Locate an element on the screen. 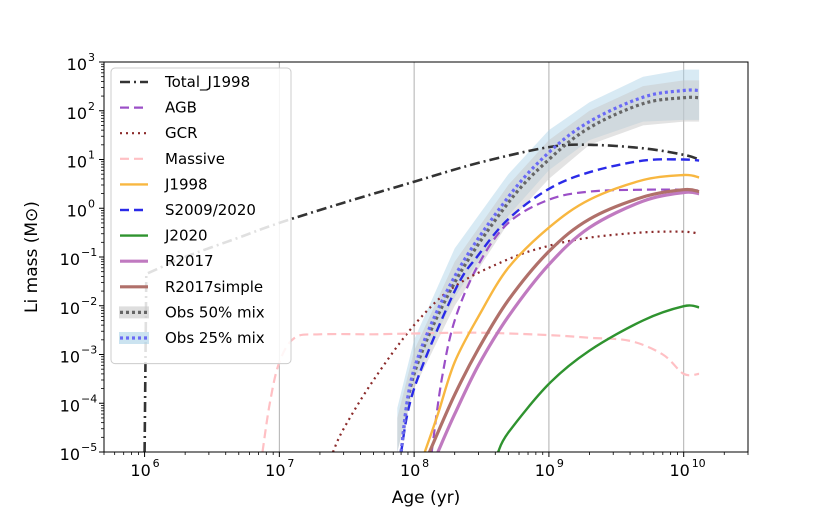  legend-item-obs-25-mix: Obs 25% mix is located at coordinates (192, 338).